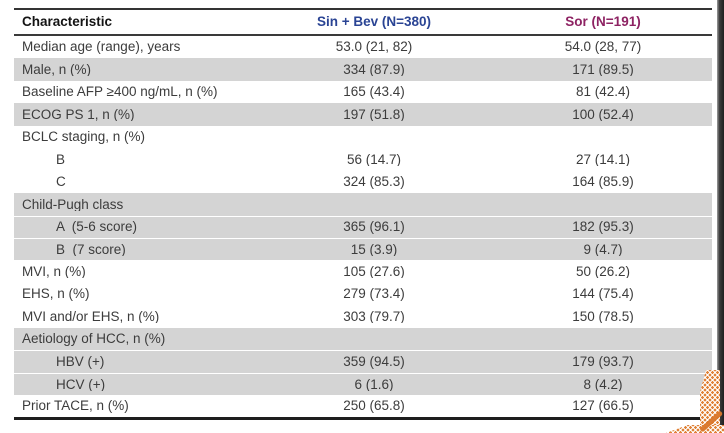  What do you see at coordinates (603, 362) in the screenshot?
I see `row-value-sor: 179 (93.7)` at bounding box center [603, 362].